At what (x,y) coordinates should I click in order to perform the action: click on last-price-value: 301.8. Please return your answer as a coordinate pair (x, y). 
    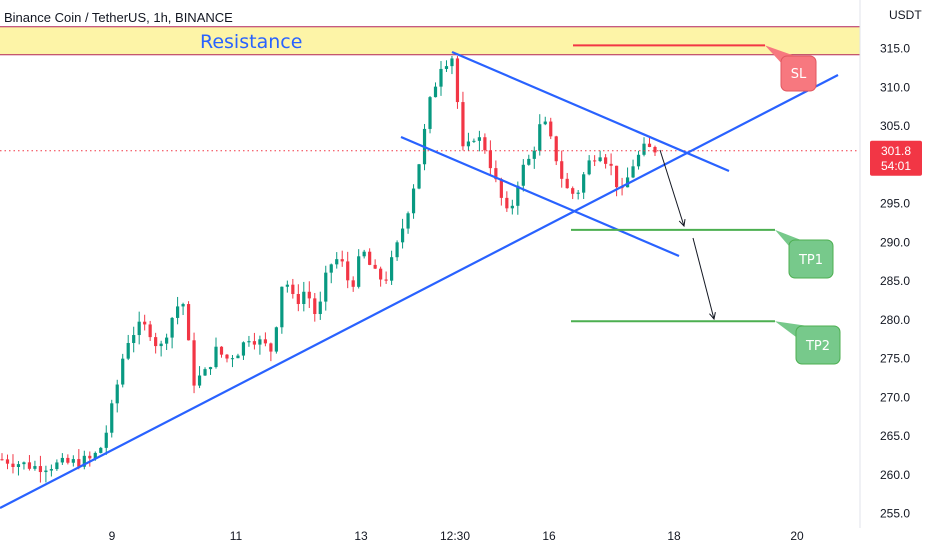
    Looking at the image, I should click on (896, 151).